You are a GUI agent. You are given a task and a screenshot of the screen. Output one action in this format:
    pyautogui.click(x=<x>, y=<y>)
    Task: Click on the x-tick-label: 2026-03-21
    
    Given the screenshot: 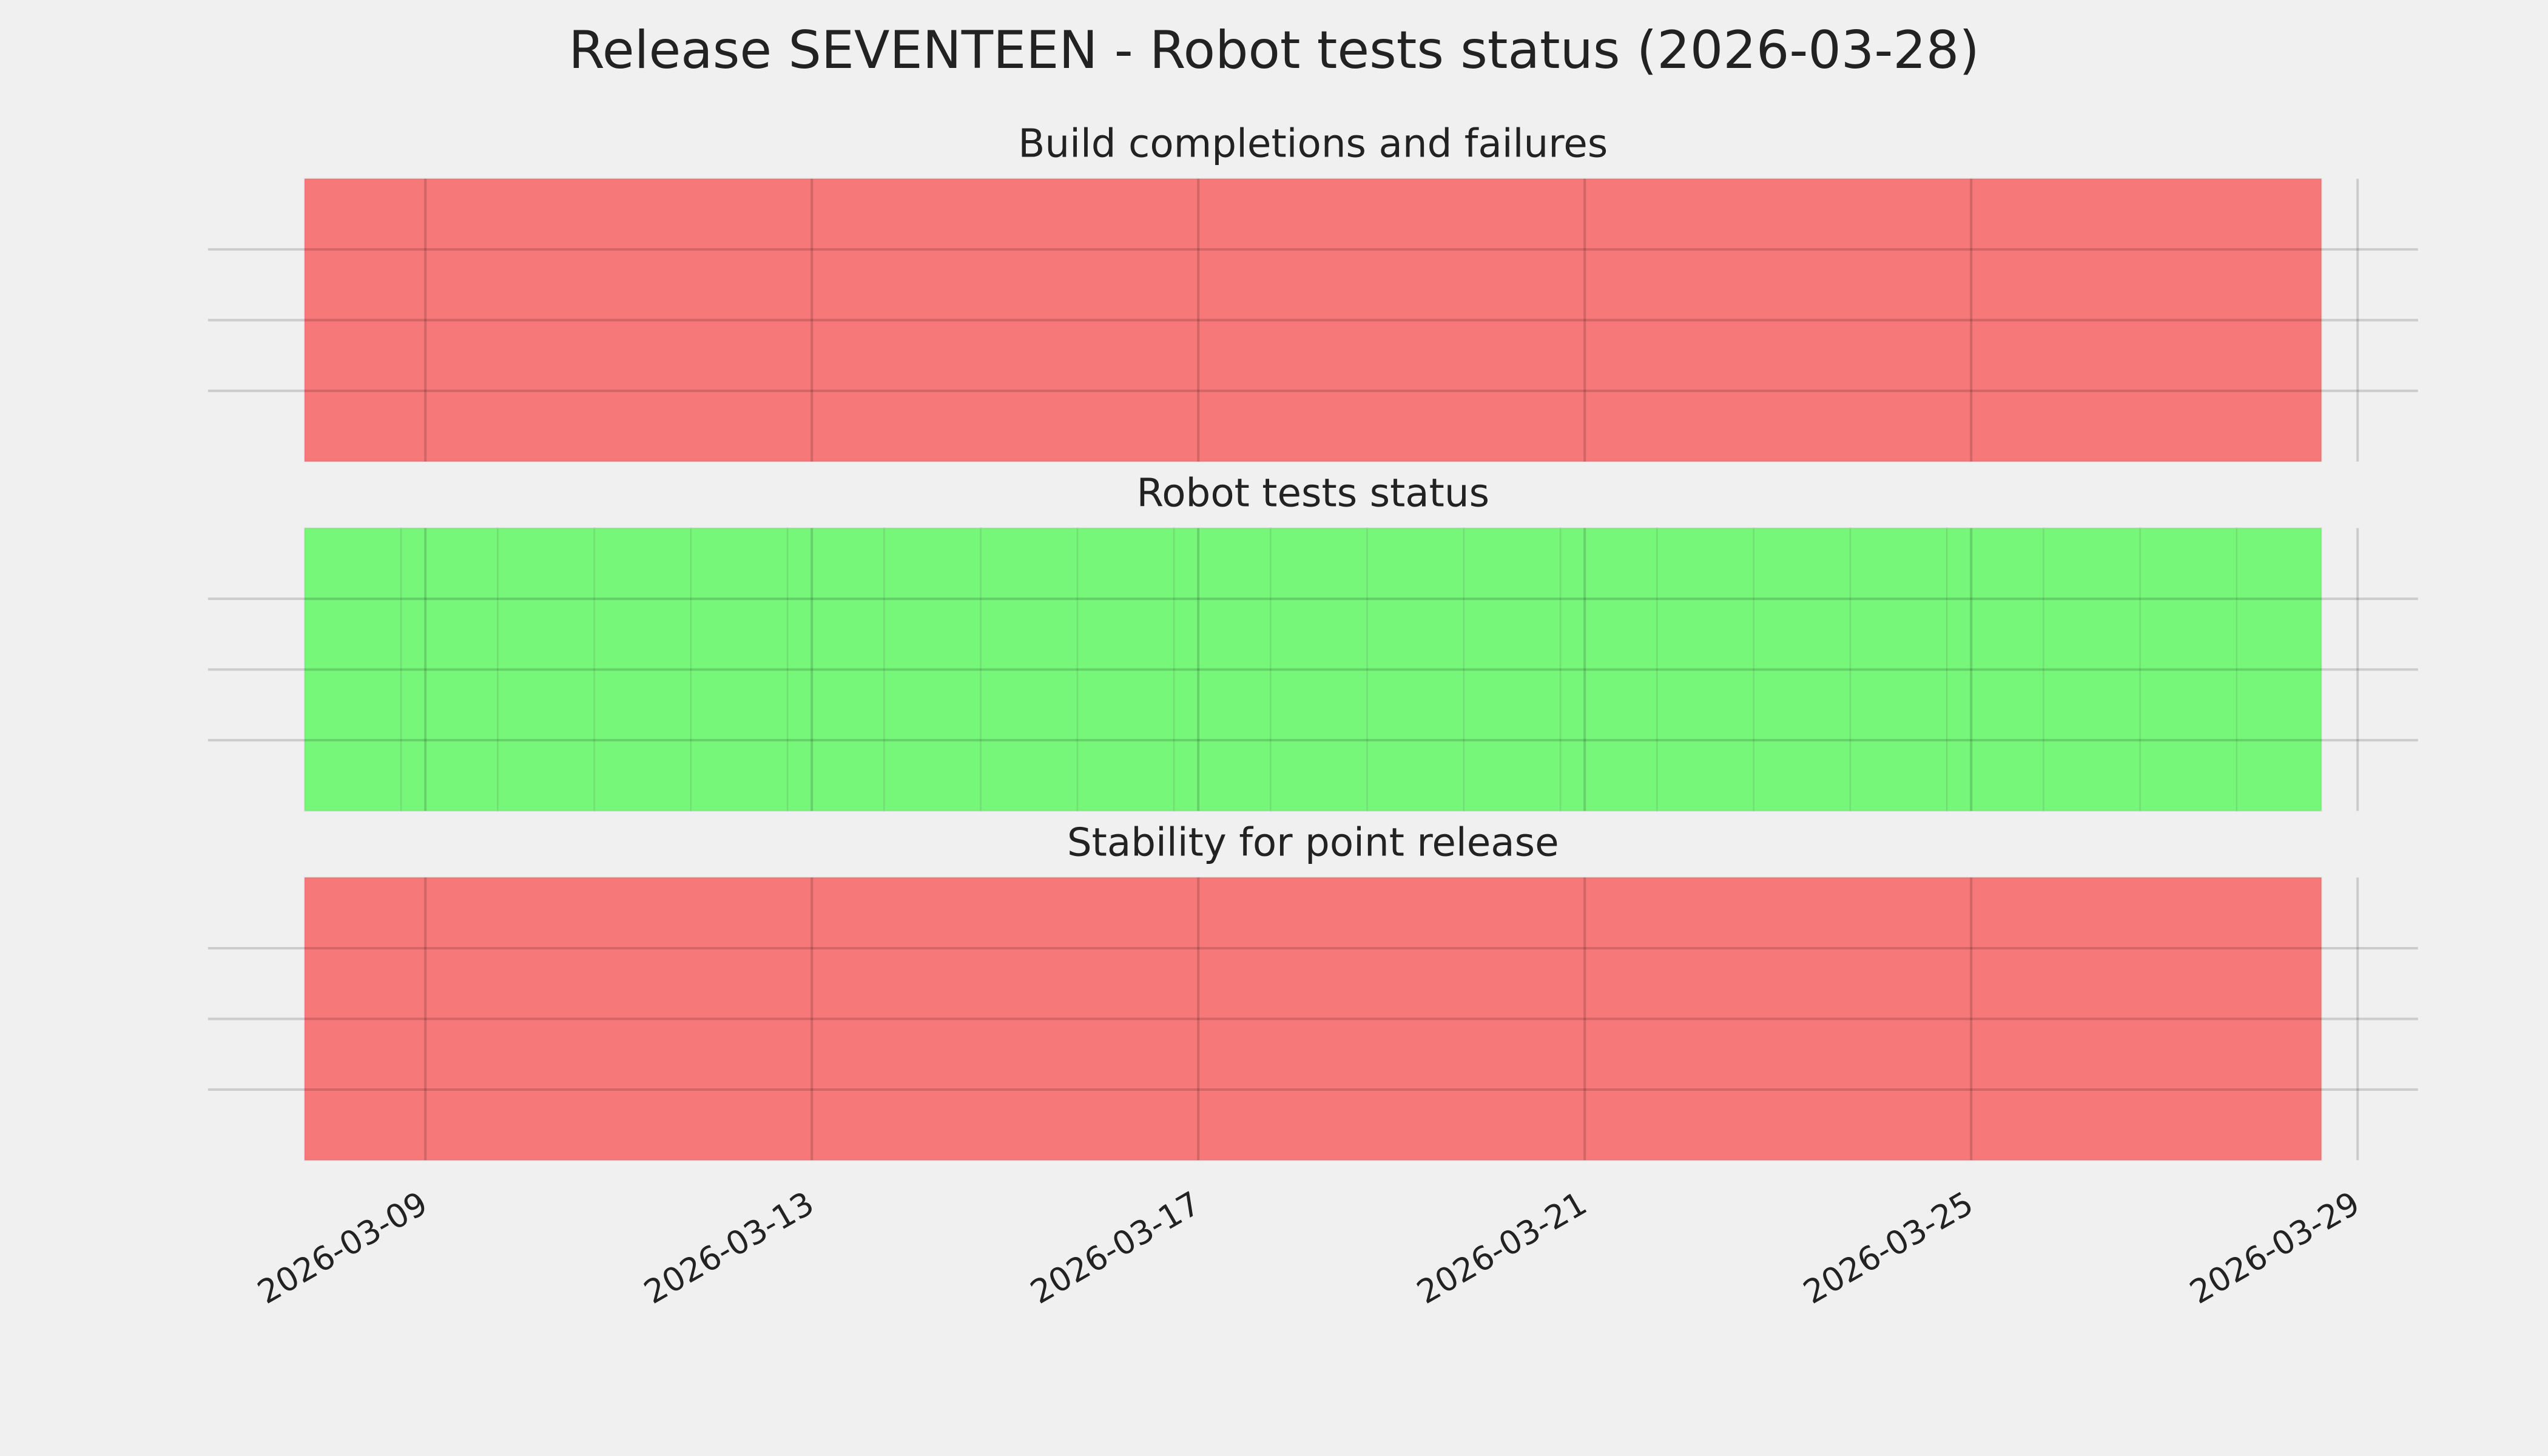 What is the action you would take?
    pyautogui.click(x=1501, y=1248)
    